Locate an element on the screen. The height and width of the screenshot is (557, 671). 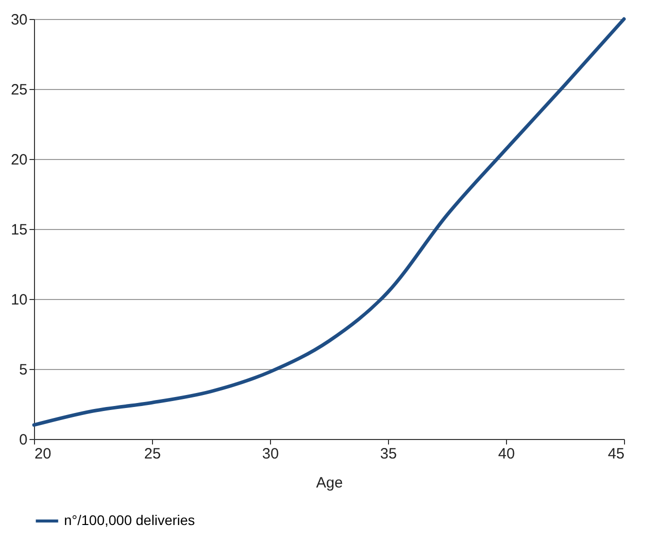
y-tick-label: 0 is located at coordinates (23, 440).